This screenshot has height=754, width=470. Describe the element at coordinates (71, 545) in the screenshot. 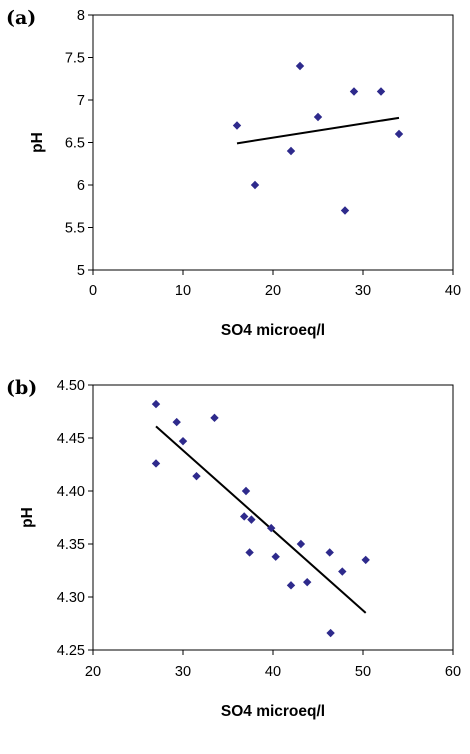

I see `y-tick-label: 4.35` at that location.